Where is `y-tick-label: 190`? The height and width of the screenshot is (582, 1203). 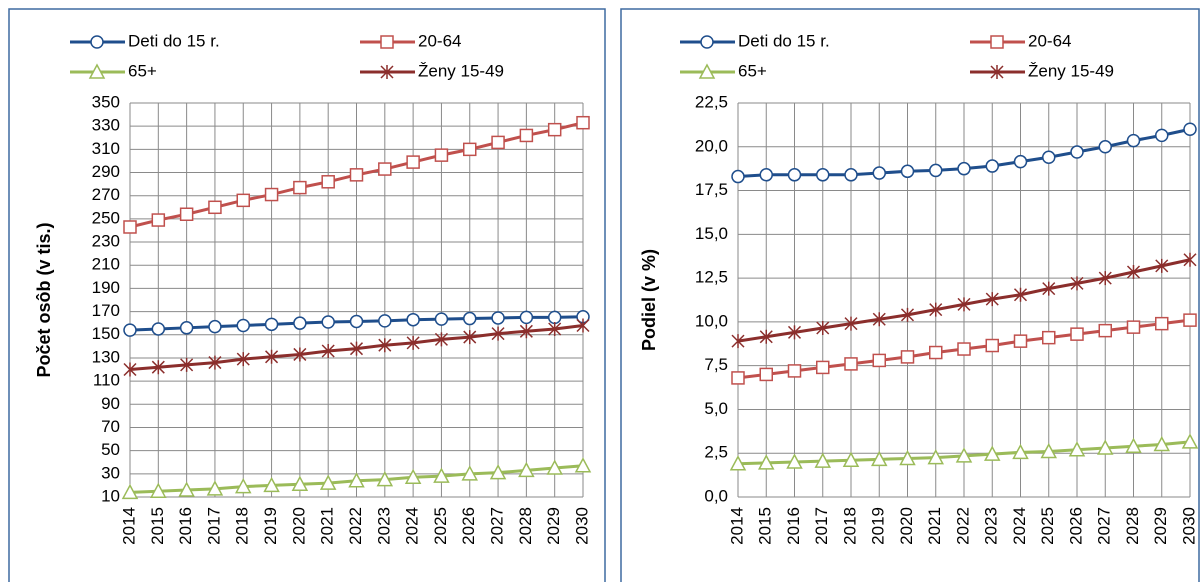
y-tick-label: 190 is located at coordinates (106, 287).